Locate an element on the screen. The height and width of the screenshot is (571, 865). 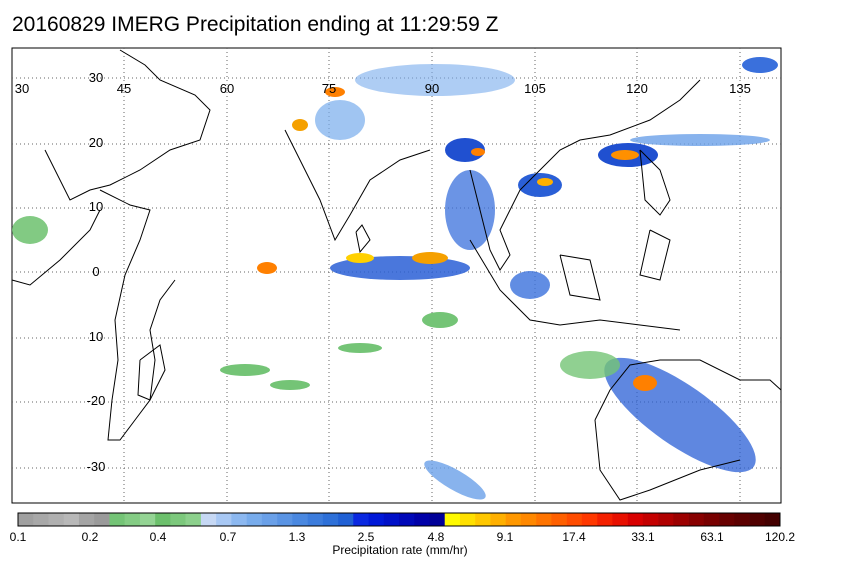
colorbar-border is located at coordinates (399, 519).